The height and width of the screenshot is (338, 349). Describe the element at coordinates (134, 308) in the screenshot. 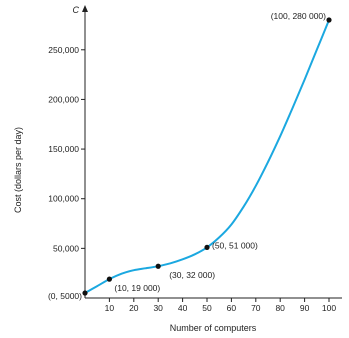

I see `x-tick-label: 20` at that location.